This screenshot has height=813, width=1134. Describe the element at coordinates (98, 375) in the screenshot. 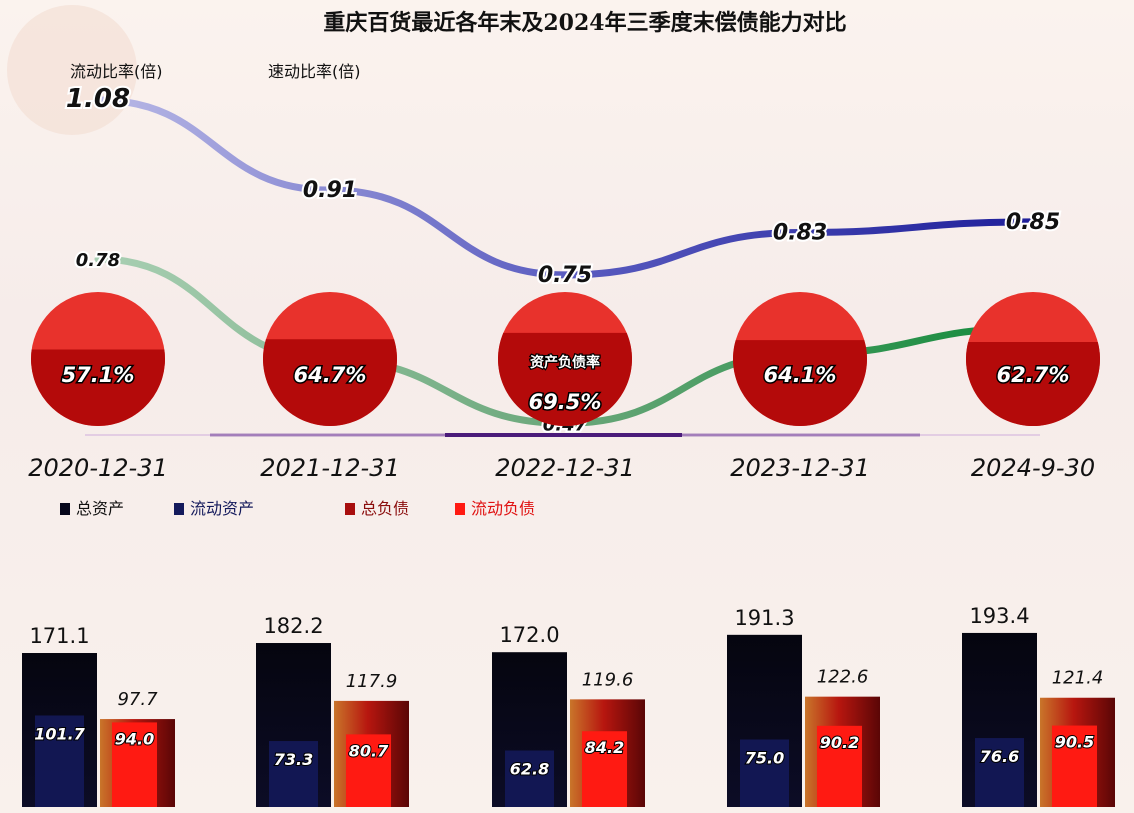

I see `pie-label-0: 57.1%` at that location.